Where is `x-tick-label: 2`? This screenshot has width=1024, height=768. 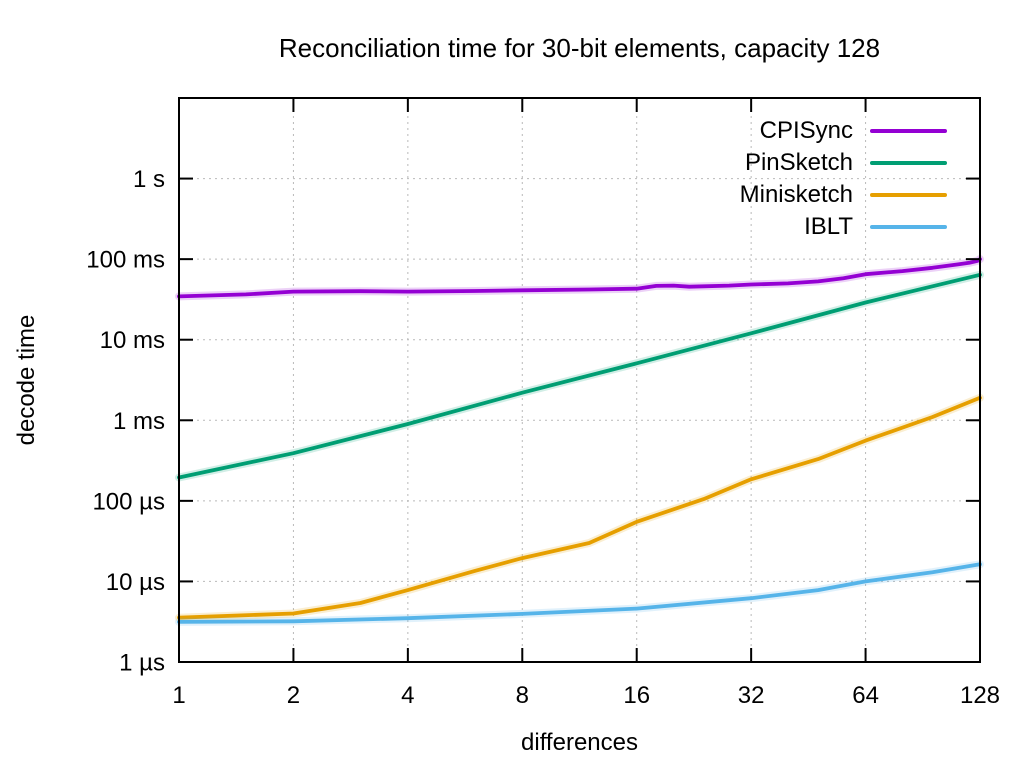
x-tick-label: 2 is located at coordinates (293, 695).